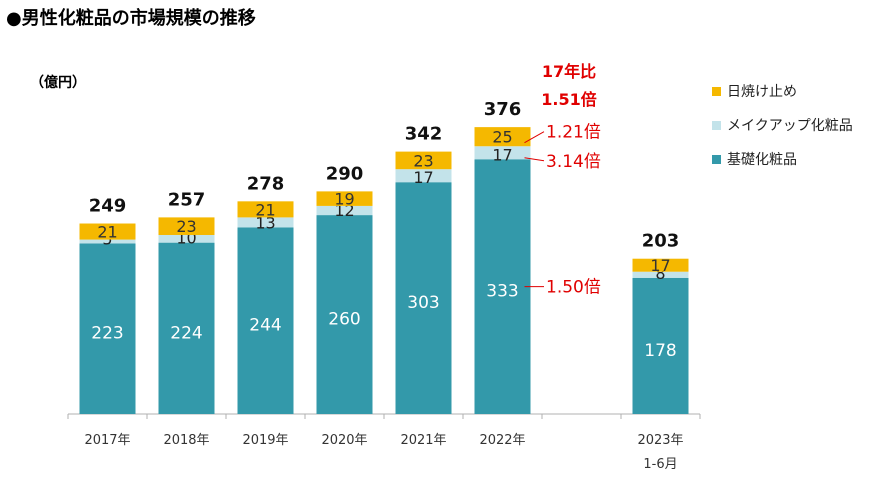 The width and height of the screenshot is (872, 491). What do you see at coordinates (344, 320) in the screenshot?
I see `data-label: 260` at bounding box center [344, 320].